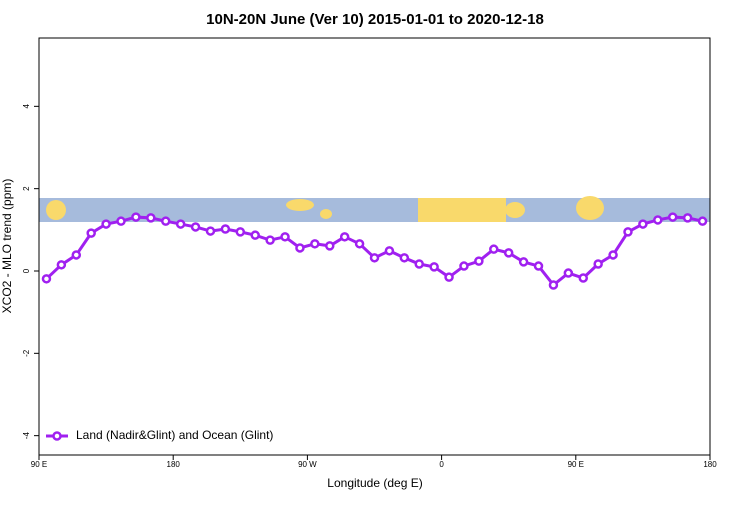 The height and width of the screenshot is (505, 750). What do you see at coordinates (374, 209) in the screenshot?
I see `map-band` at bounding box center [374, 209].